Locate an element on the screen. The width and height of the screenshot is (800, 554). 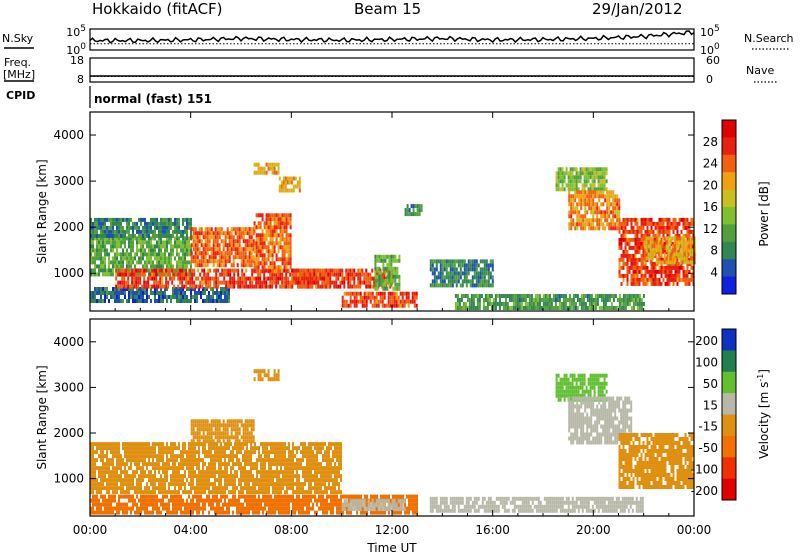
power-colorbar-tick: 8 is located at coordinates (714, 251).